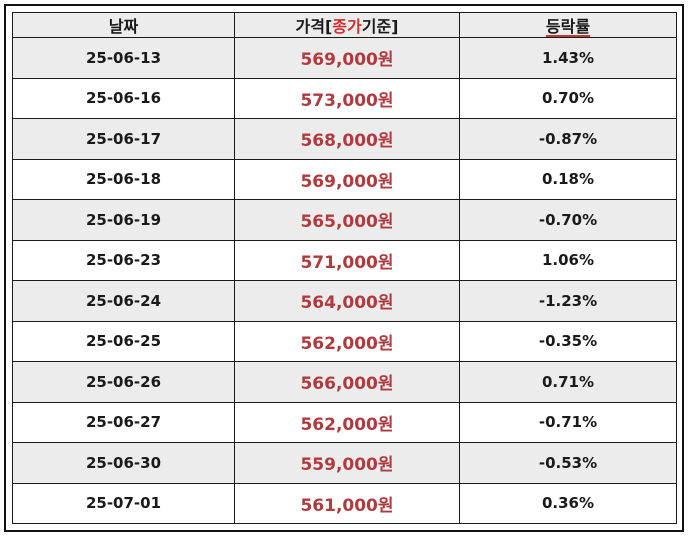 This screenshot has width=688, height=536. What do you see at coordinates (347, 463) in the screenshot?
I see `price-cell: 559,000원` at bounding box center [347, 463].